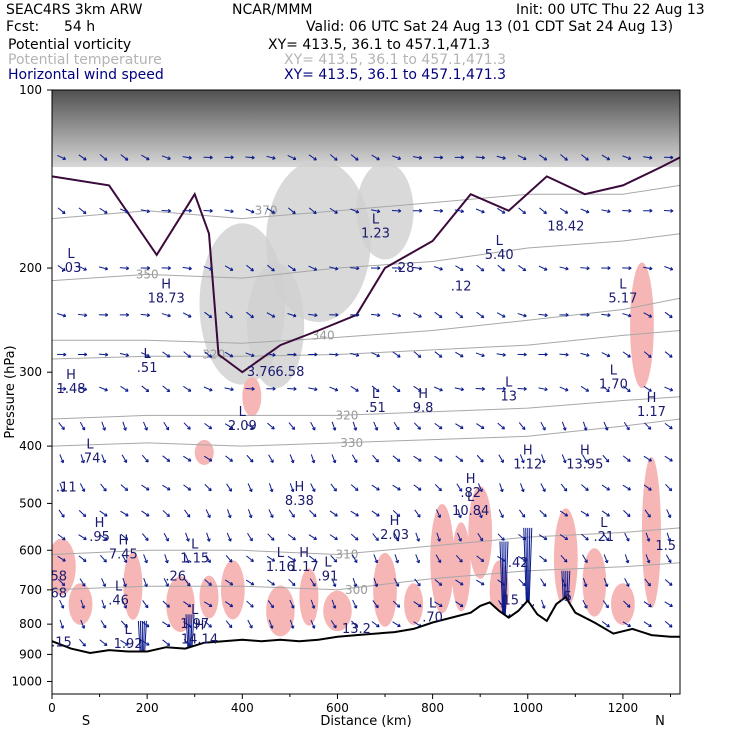  Describe the element at coordinates (623, 708) in the screenshot. I see `x-tick-label: 1200` at that location.